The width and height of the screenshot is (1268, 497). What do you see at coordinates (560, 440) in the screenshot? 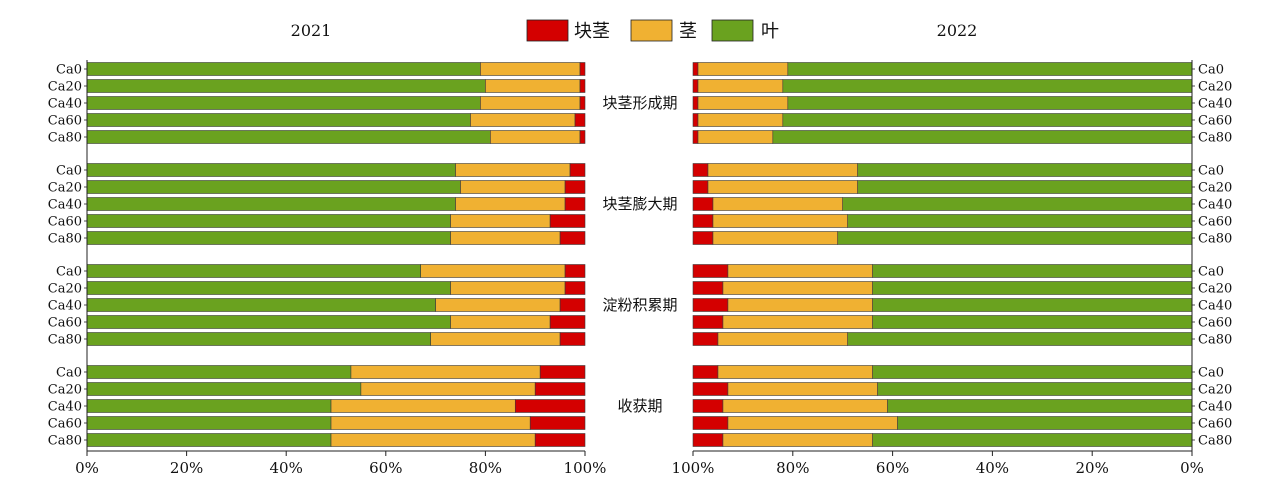
I see `bar-2021-收获期-Ca80-tuber` at bounding box center [560, 440].